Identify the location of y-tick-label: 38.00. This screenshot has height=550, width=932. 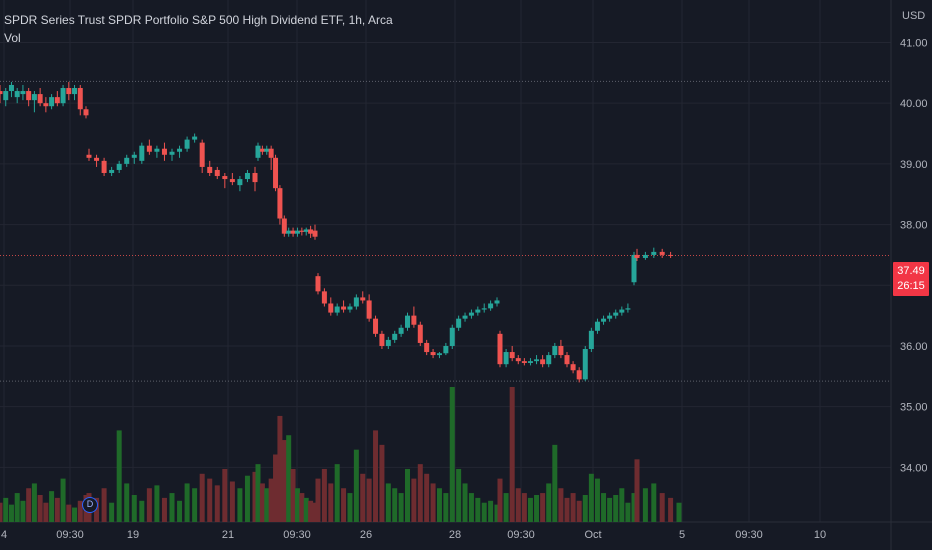
(914, 226).